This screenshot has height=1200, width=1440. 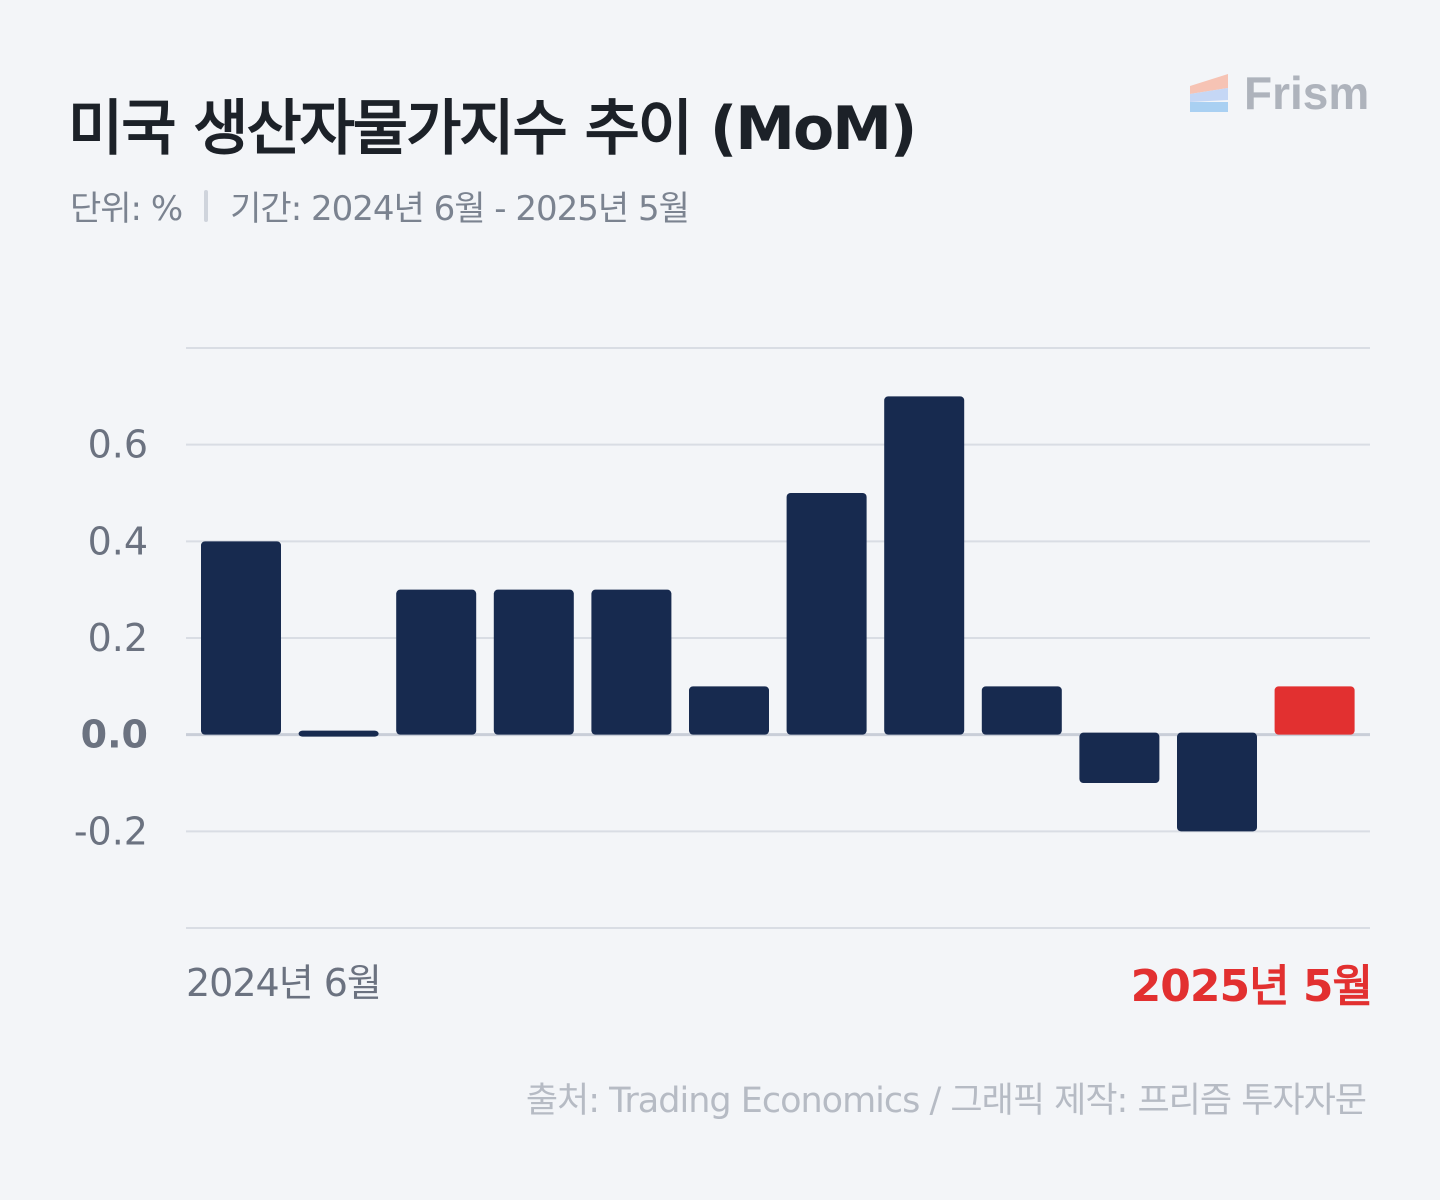 What do you see at coordinates (111, 831) in the screenshot?
I see `y-tick-label: -0.2` at bounding box center [111, 831].